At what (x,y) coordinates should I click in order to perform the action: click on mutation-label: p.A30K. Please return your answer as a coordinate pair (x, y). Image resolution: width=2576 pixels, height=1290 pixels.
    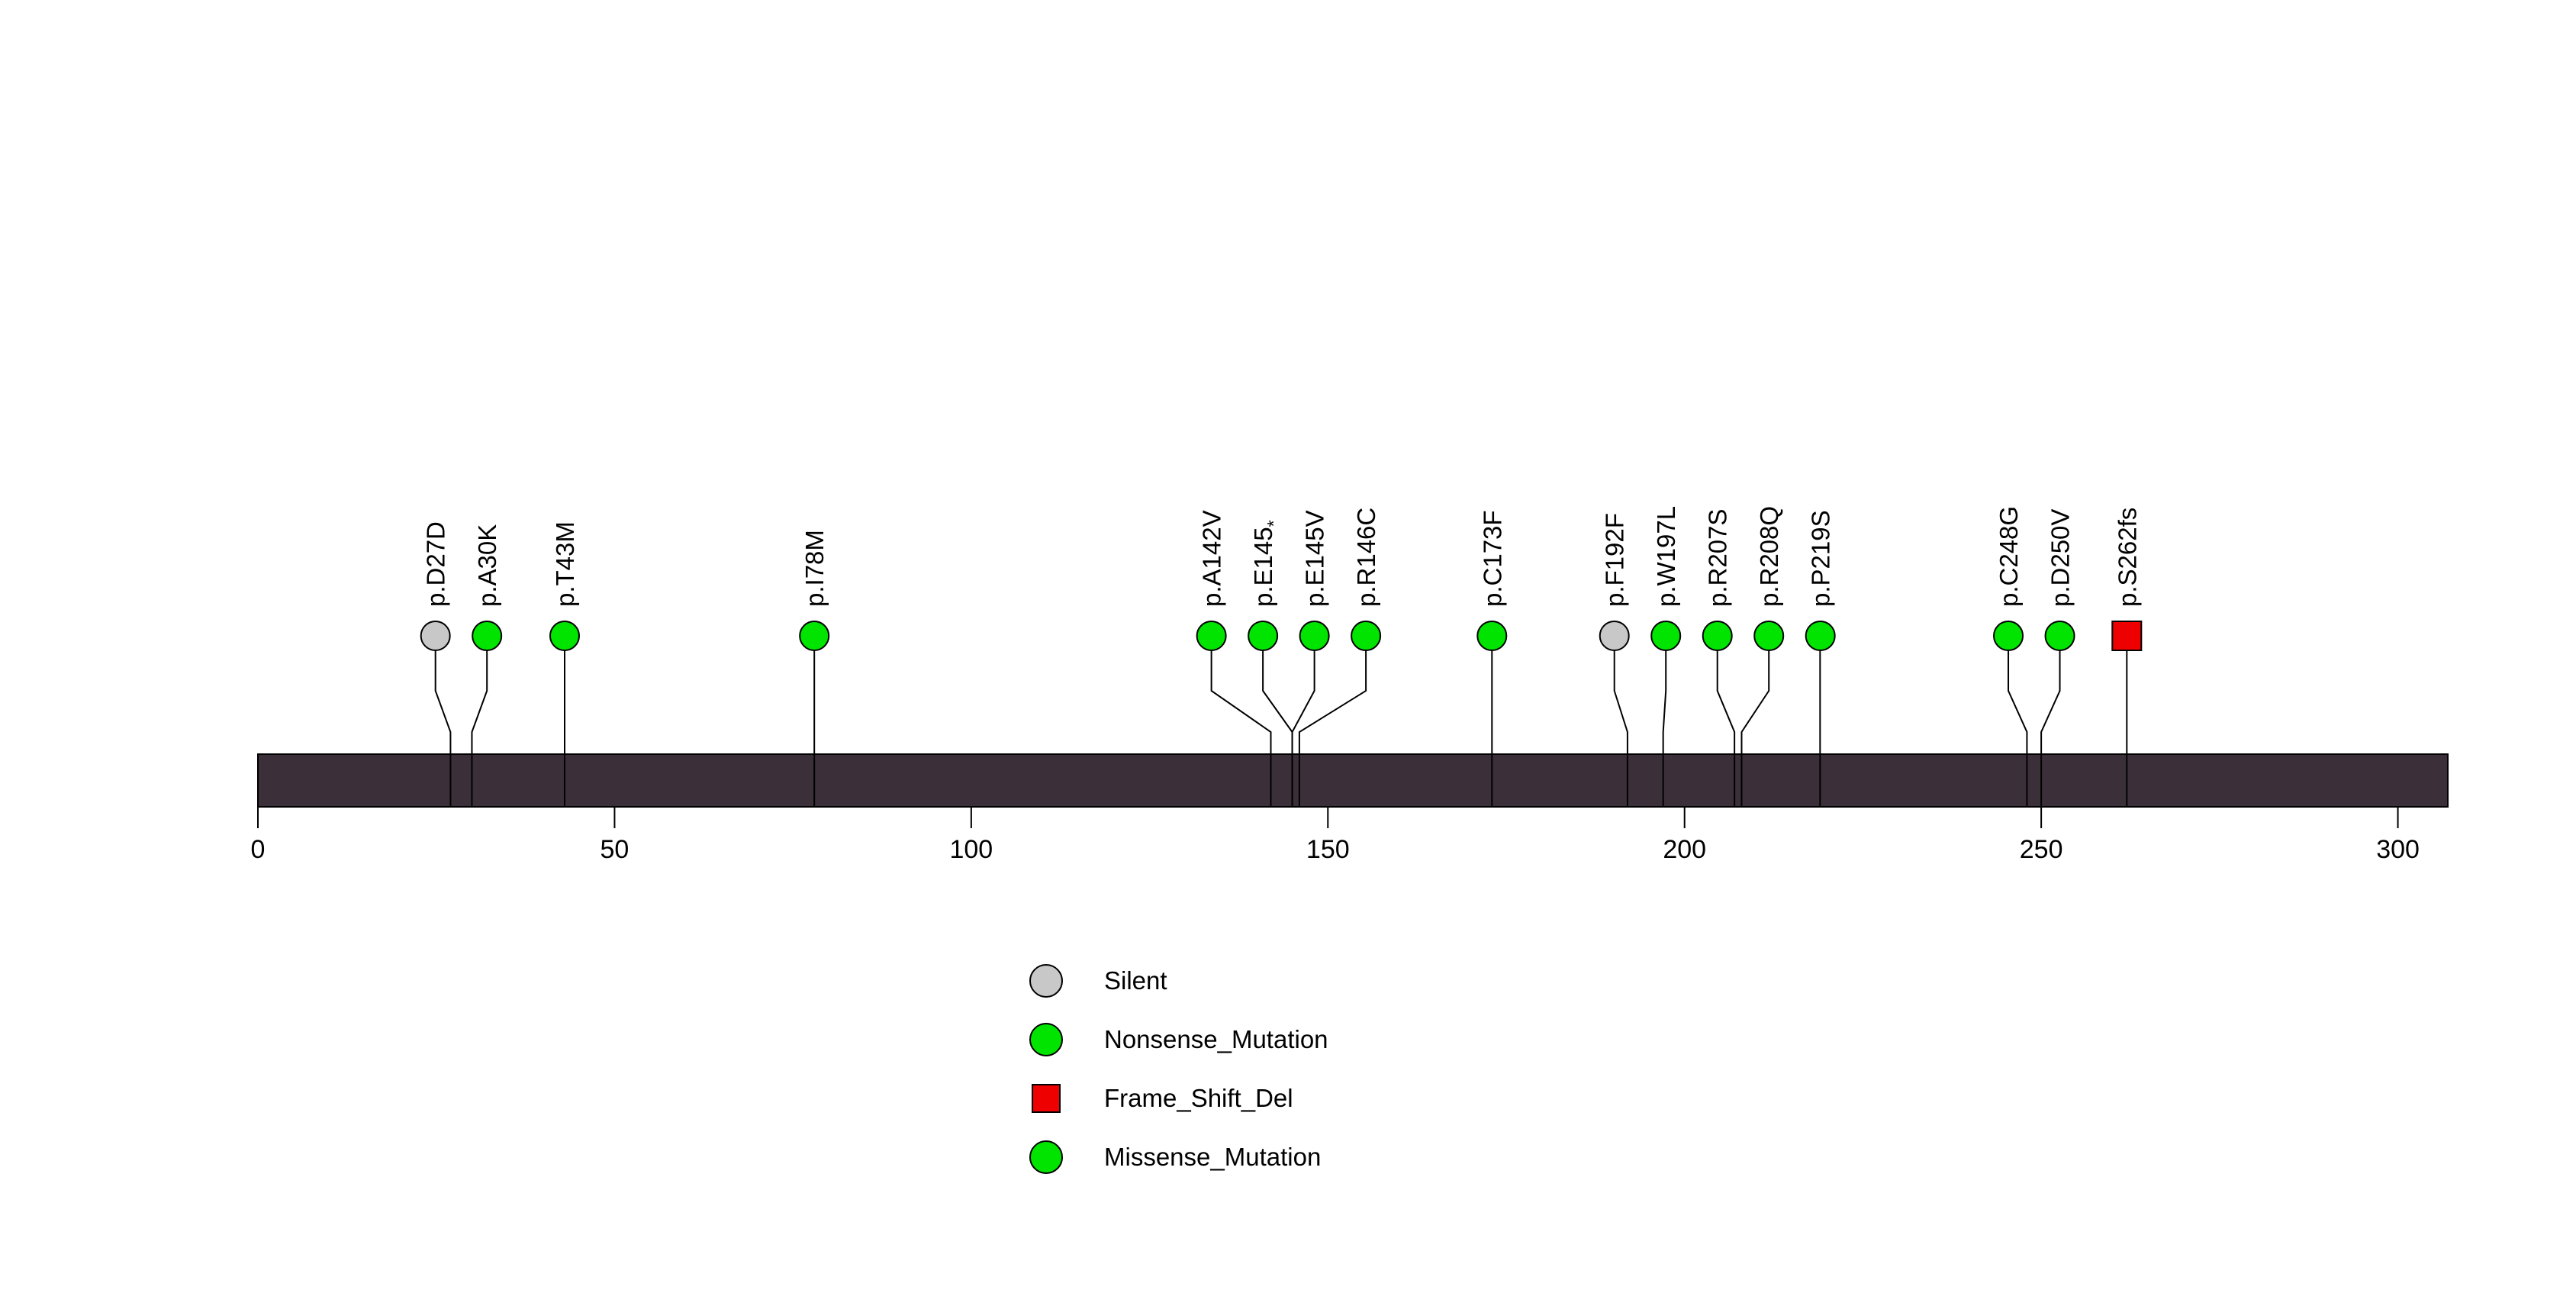
    Looking at the image, I should click on (487, 565).